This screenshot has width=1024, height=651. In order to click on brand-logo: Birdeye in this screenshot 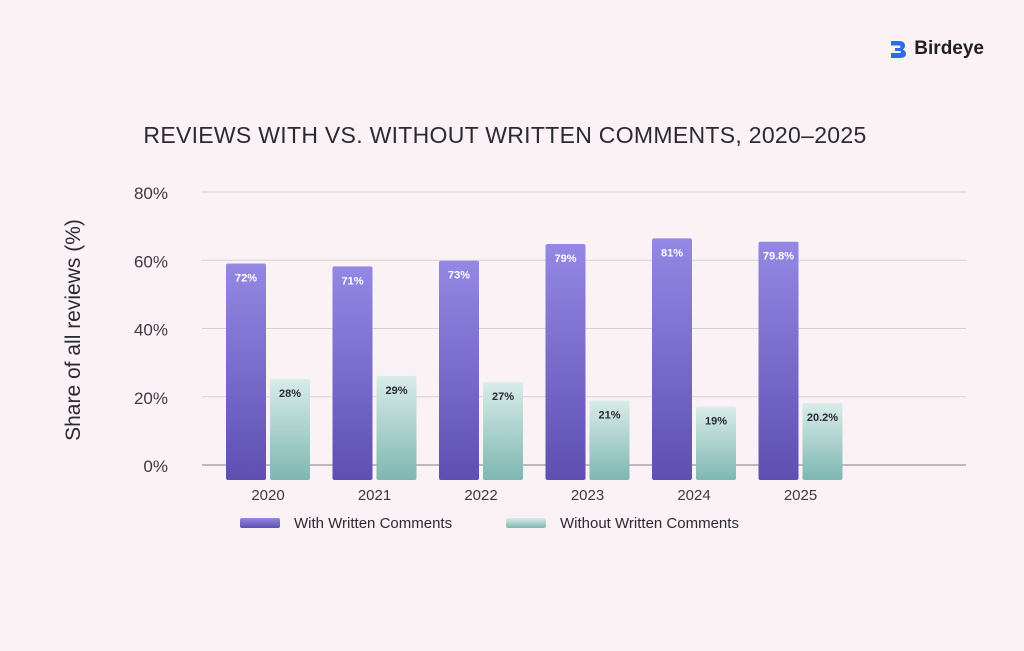, I will do `click(936, 49)`.